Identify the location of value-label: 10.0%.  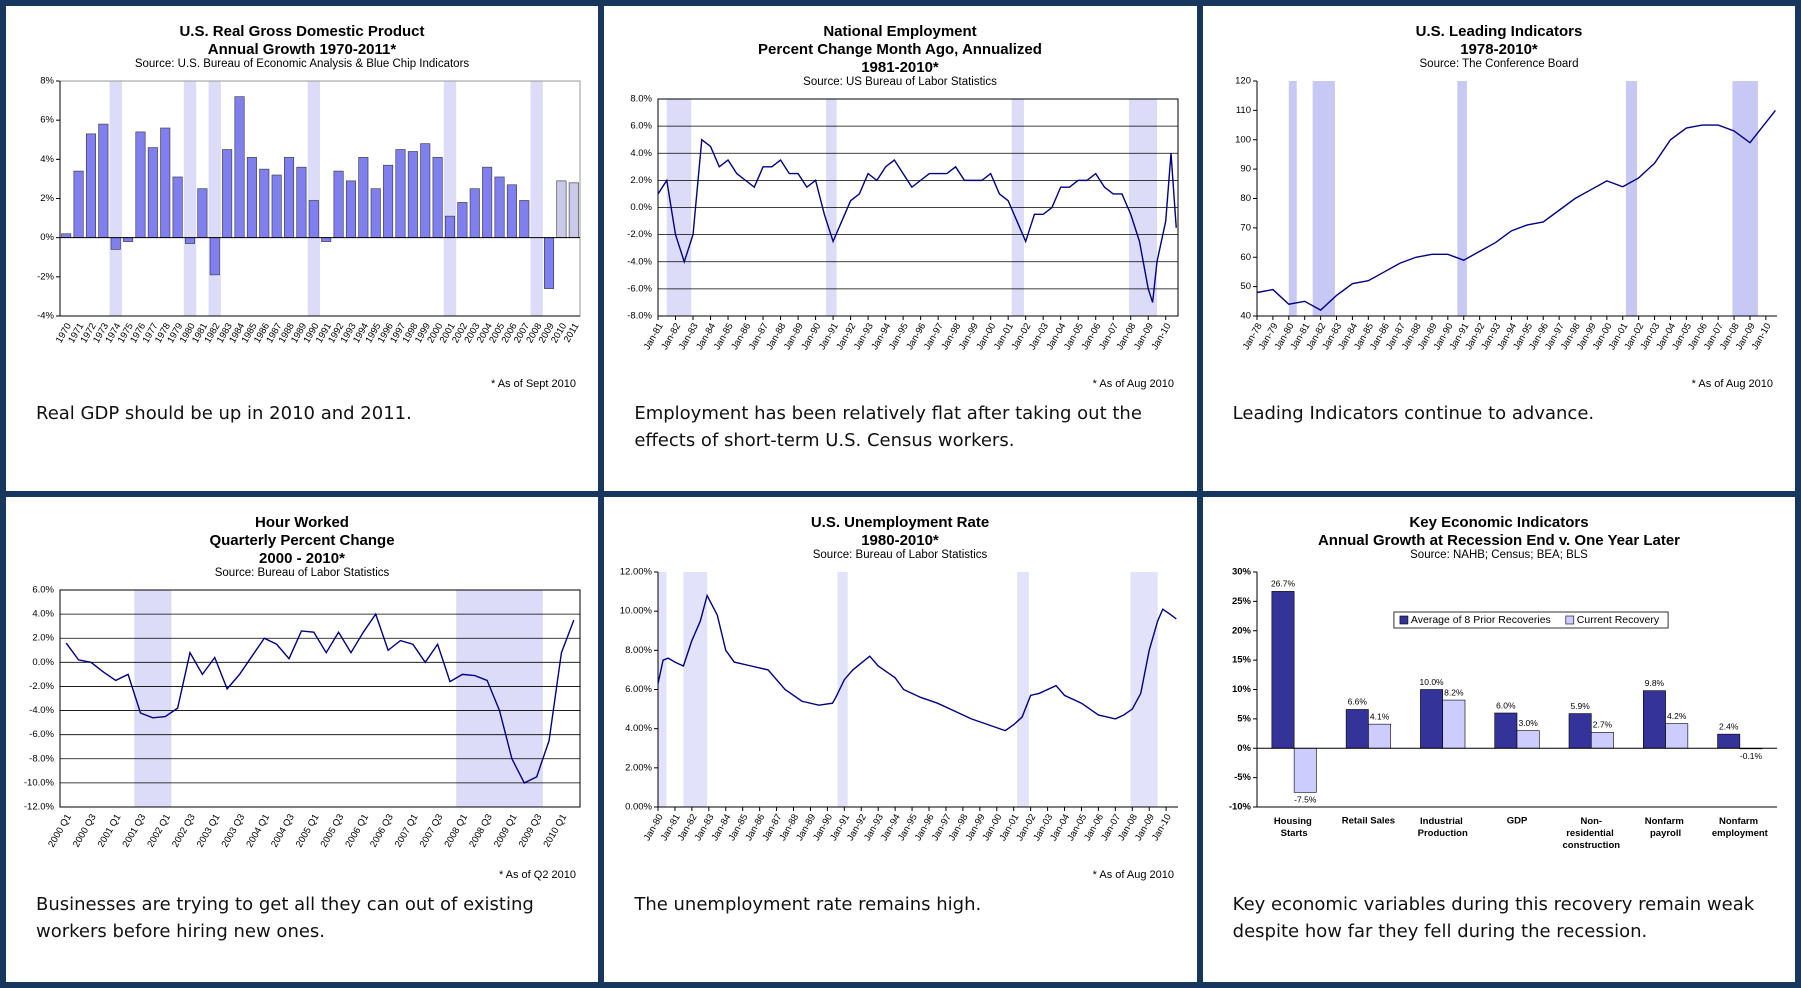
(1431, 682).